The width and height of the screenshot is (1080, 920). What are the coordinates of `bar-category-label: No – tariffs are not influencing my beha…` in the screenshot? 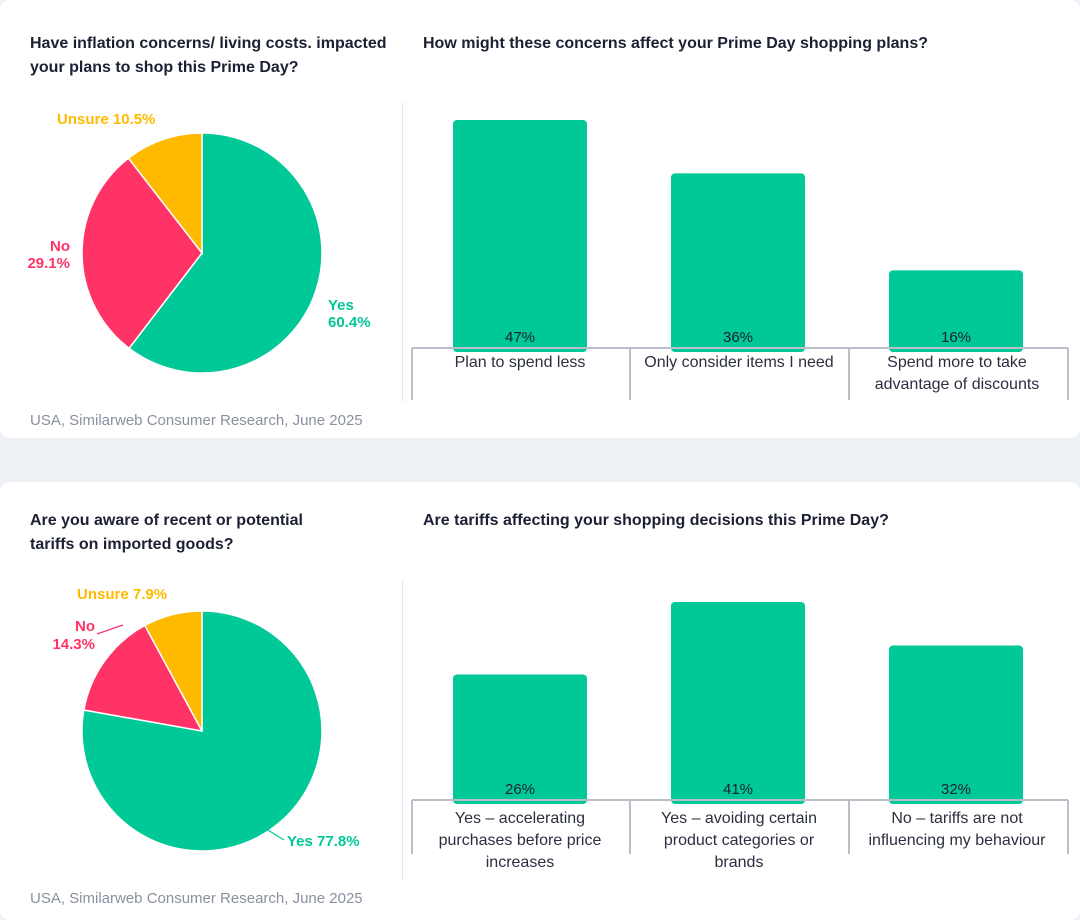 It's located at (957, 829).